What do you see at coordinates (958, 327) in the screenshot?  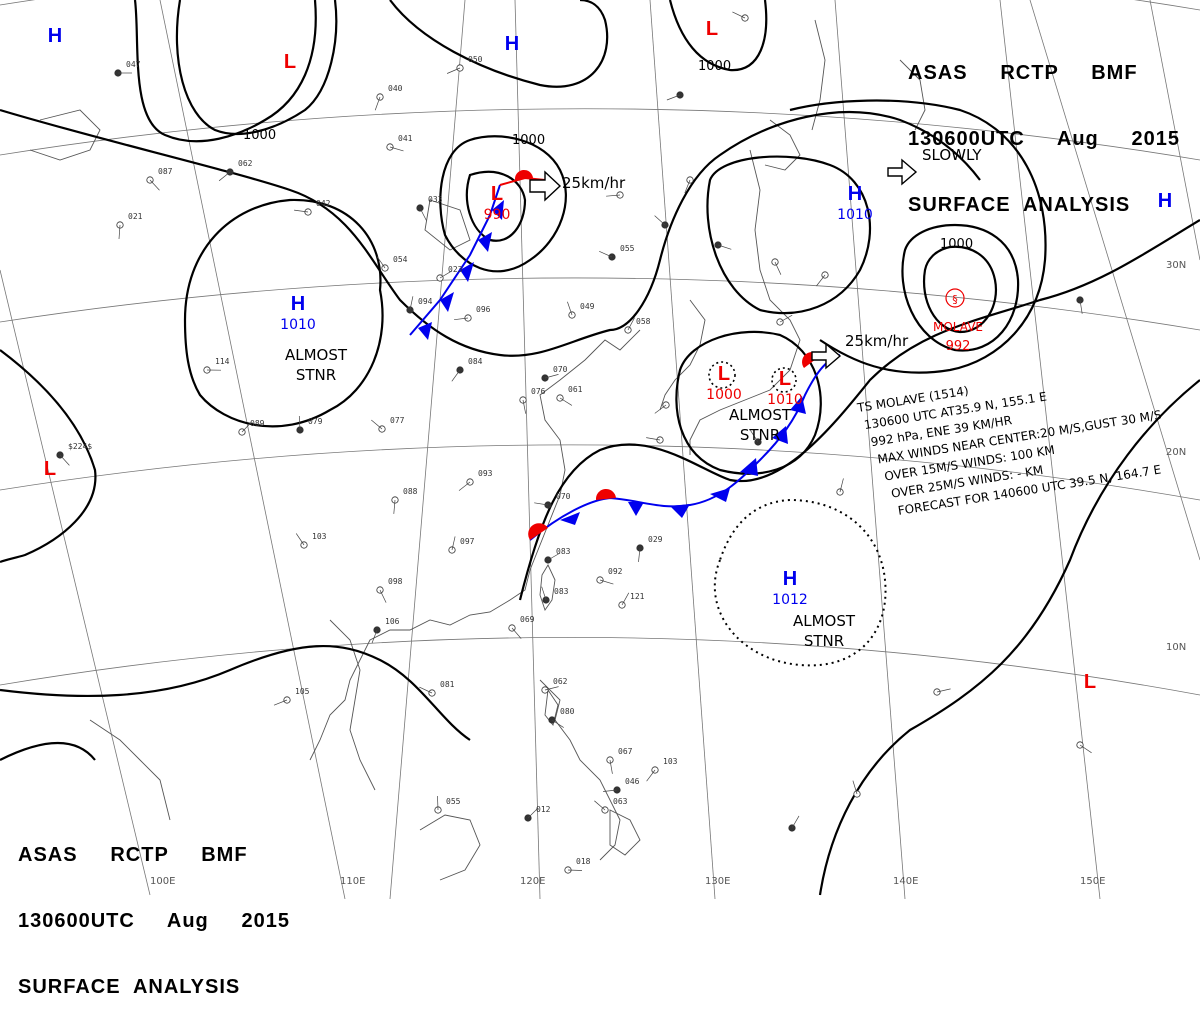 I see `typhoon-name: MOLAVE` at bounding box center [958, 327].